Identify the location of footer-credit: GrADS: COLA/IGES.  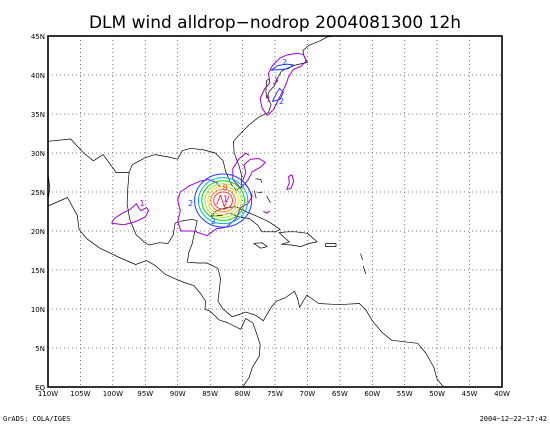
(36, 419).